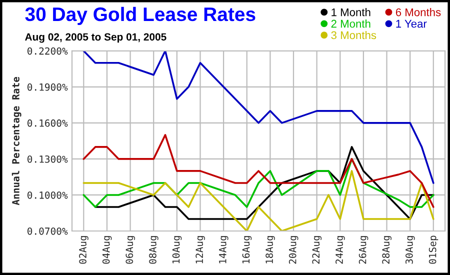 The width and height of the screenshot is (450, 275). I want to click on x-tick-label: 16Aug, so click(247, 250).